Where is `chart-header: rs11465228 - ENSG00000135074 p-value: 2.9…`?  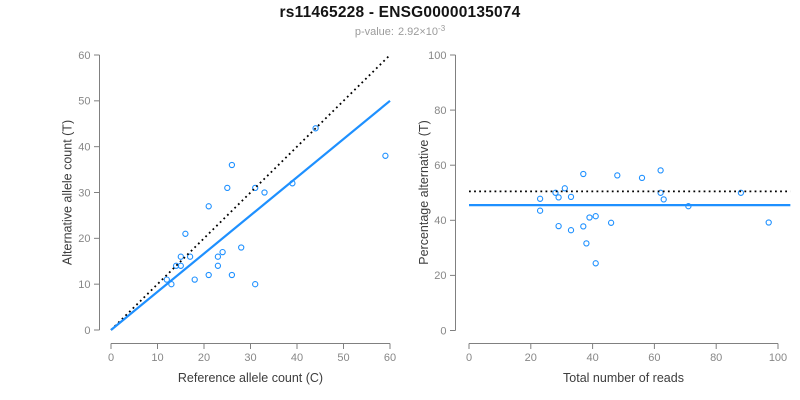
chart-header: rs11465228 - ENSG00000135074 p-value: 2.9… is located at coordinates (400, 21).